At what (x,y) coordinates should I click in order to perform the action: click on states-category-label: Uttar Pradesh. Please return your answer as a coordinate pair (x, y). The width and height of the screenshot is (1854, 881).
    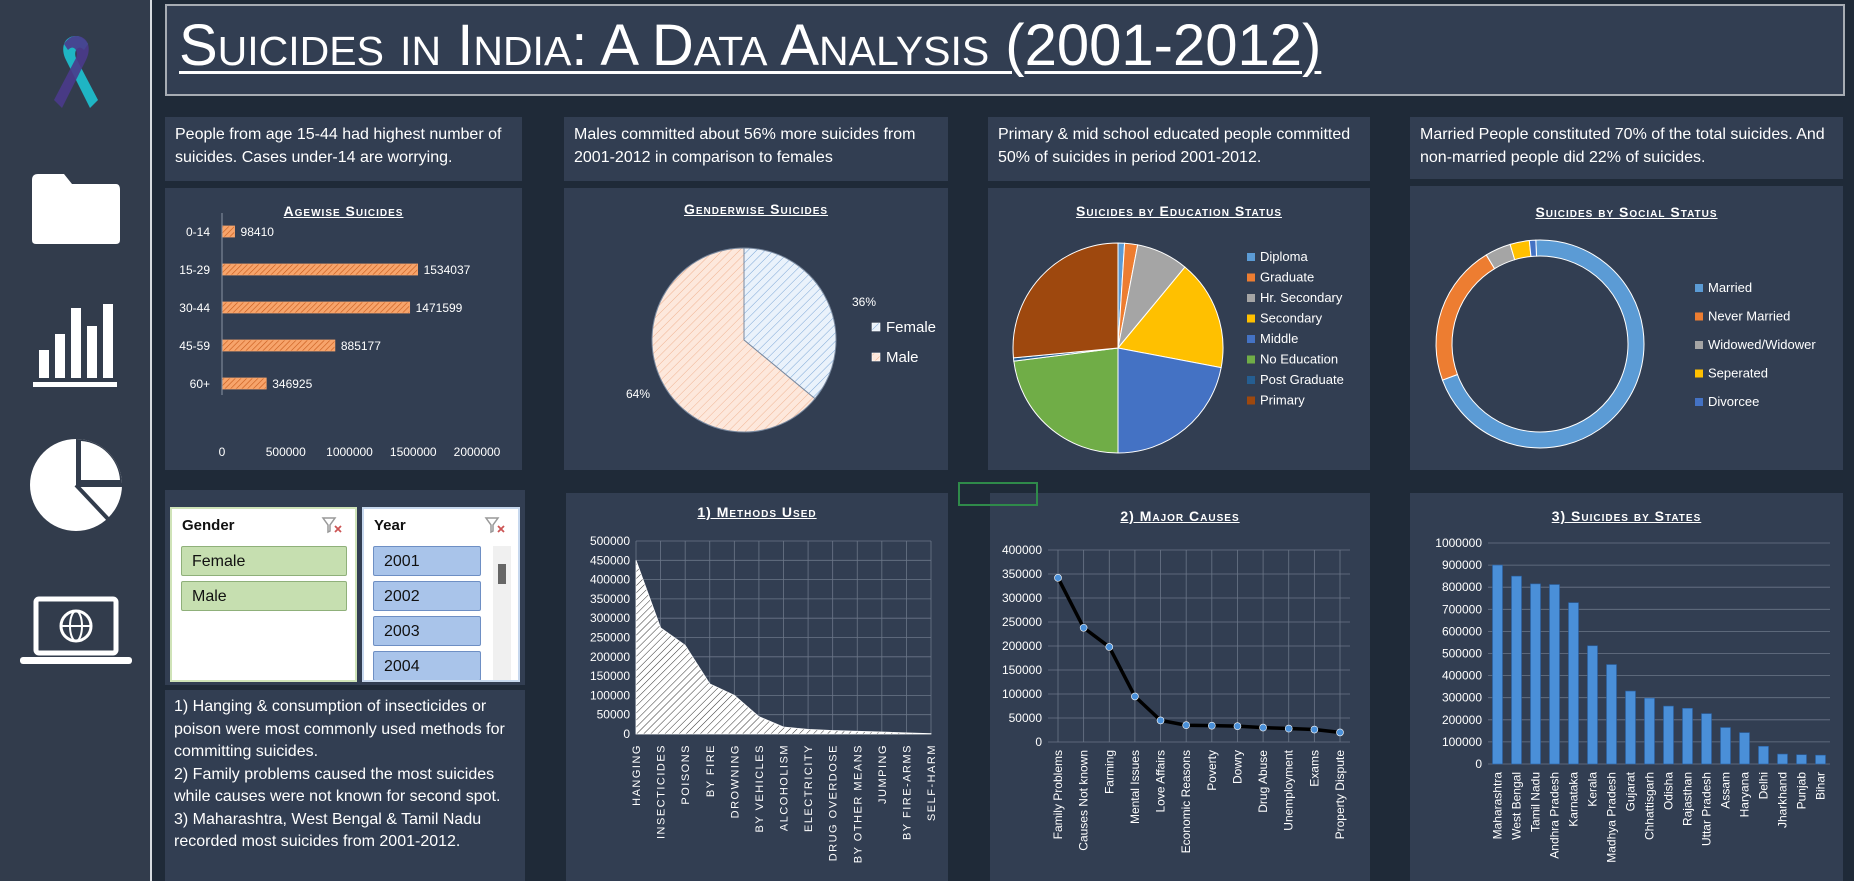
    Looking at the image, I should click on (1707, 809).